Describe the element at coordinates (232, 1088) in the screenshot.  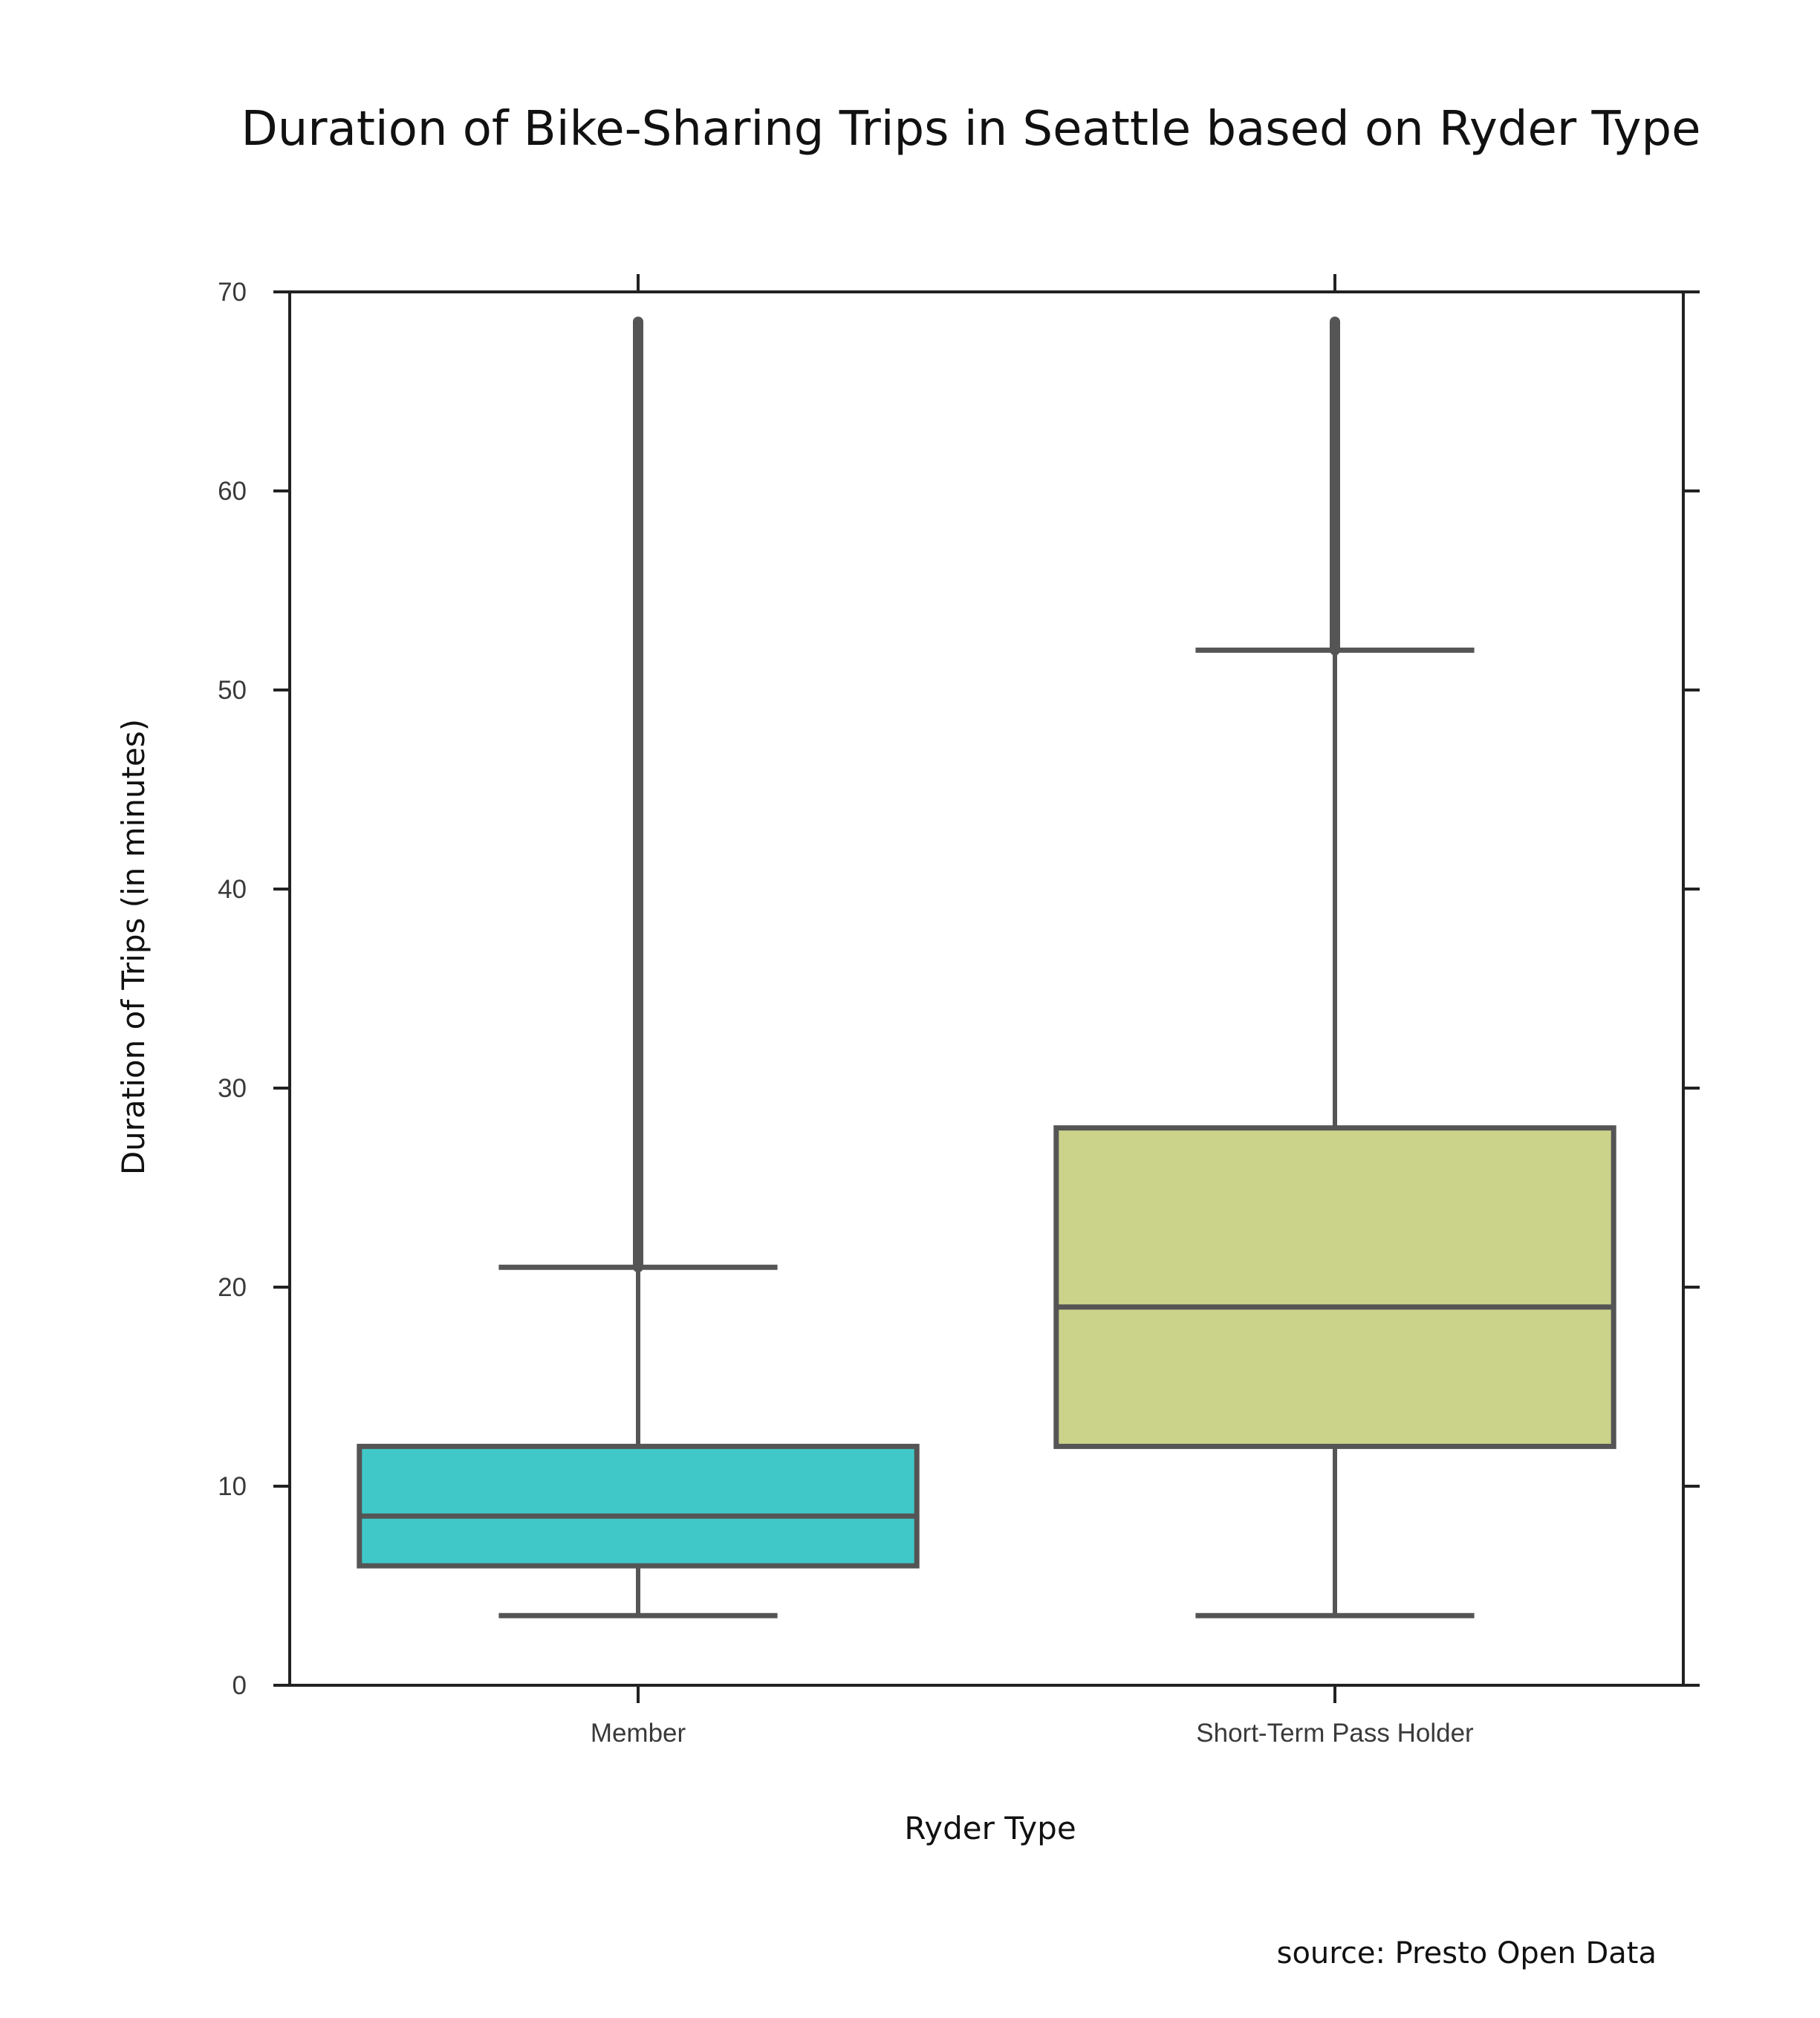
I see `y-tick-label: 30` at that location.